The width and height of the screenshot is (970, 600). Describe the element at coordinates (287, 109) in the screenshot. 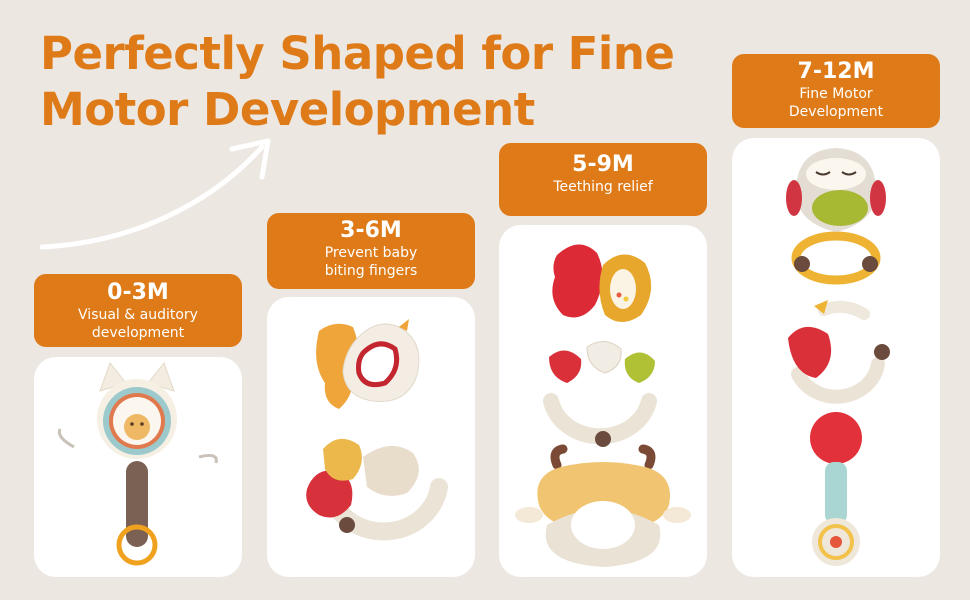

I see `headline-line-2: Motor Development` at that location.